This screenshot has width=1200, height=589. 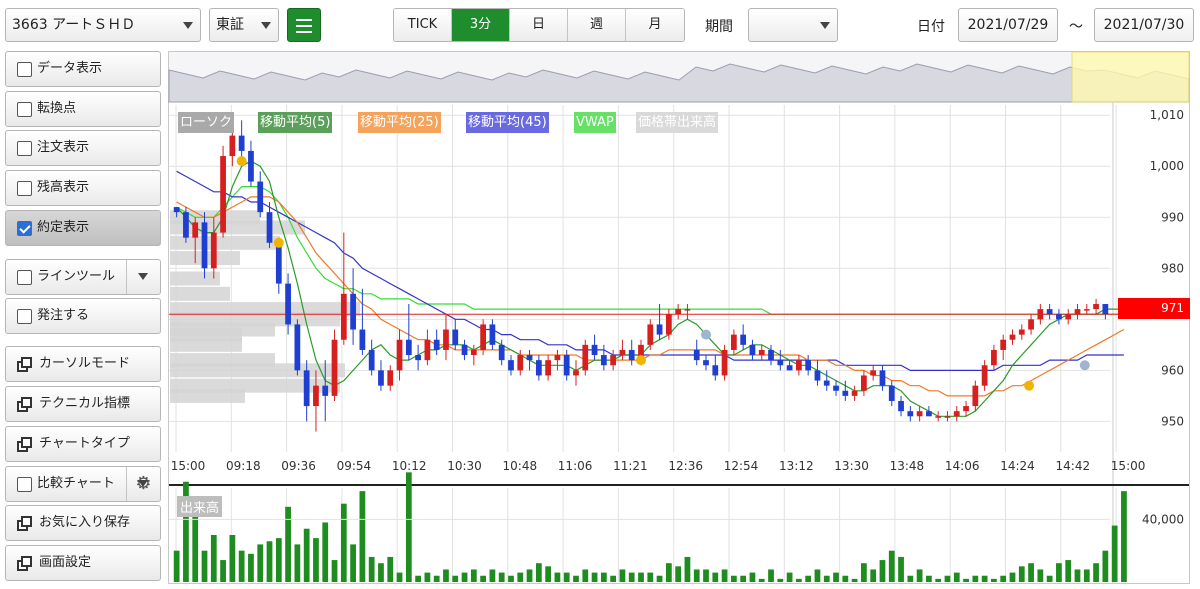 I want to click on sidebar-bottom-0: お気に入り保存, so click(x=83, y=523).